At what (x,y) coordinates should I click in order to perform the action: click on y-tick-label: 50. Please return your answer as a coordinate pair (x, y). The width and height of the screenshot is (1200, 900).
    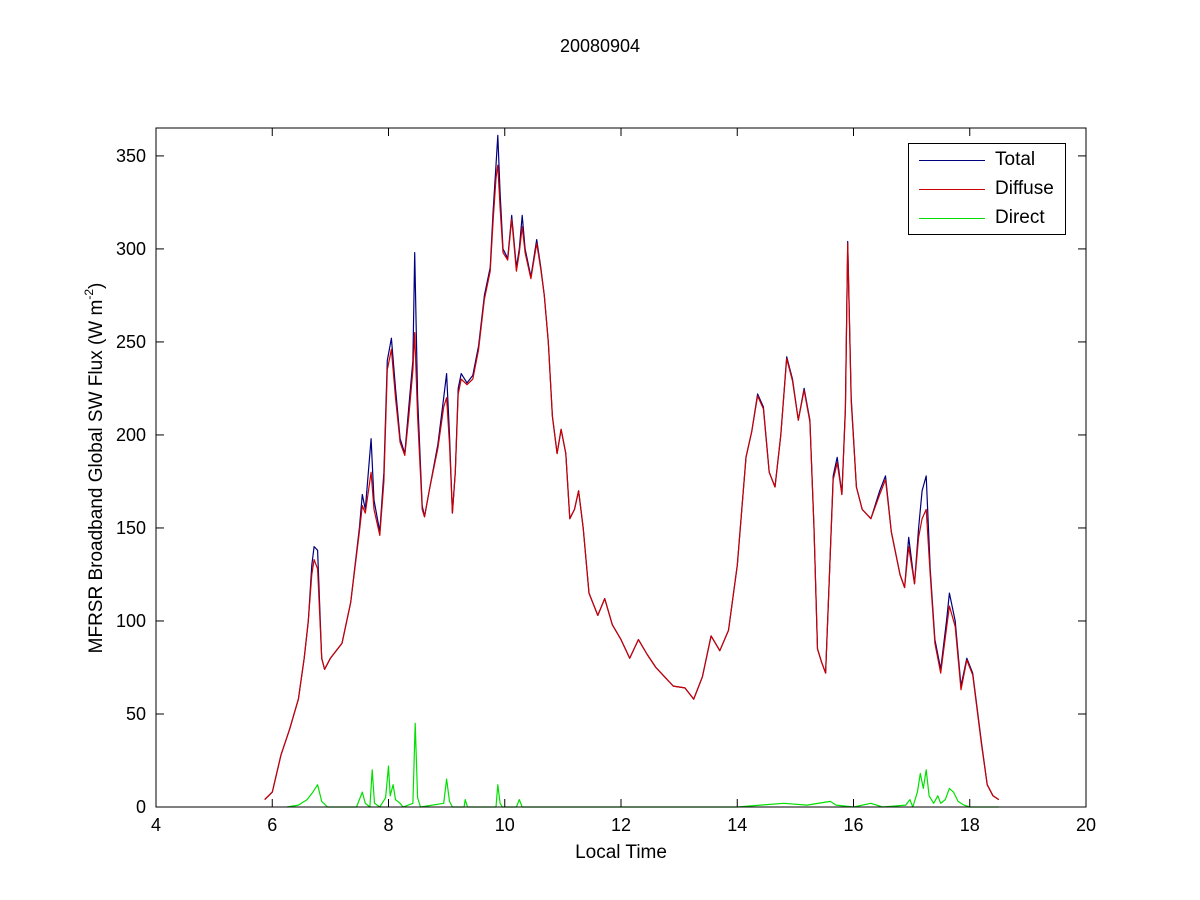
    Looking at the image, I should click on (136, 714).